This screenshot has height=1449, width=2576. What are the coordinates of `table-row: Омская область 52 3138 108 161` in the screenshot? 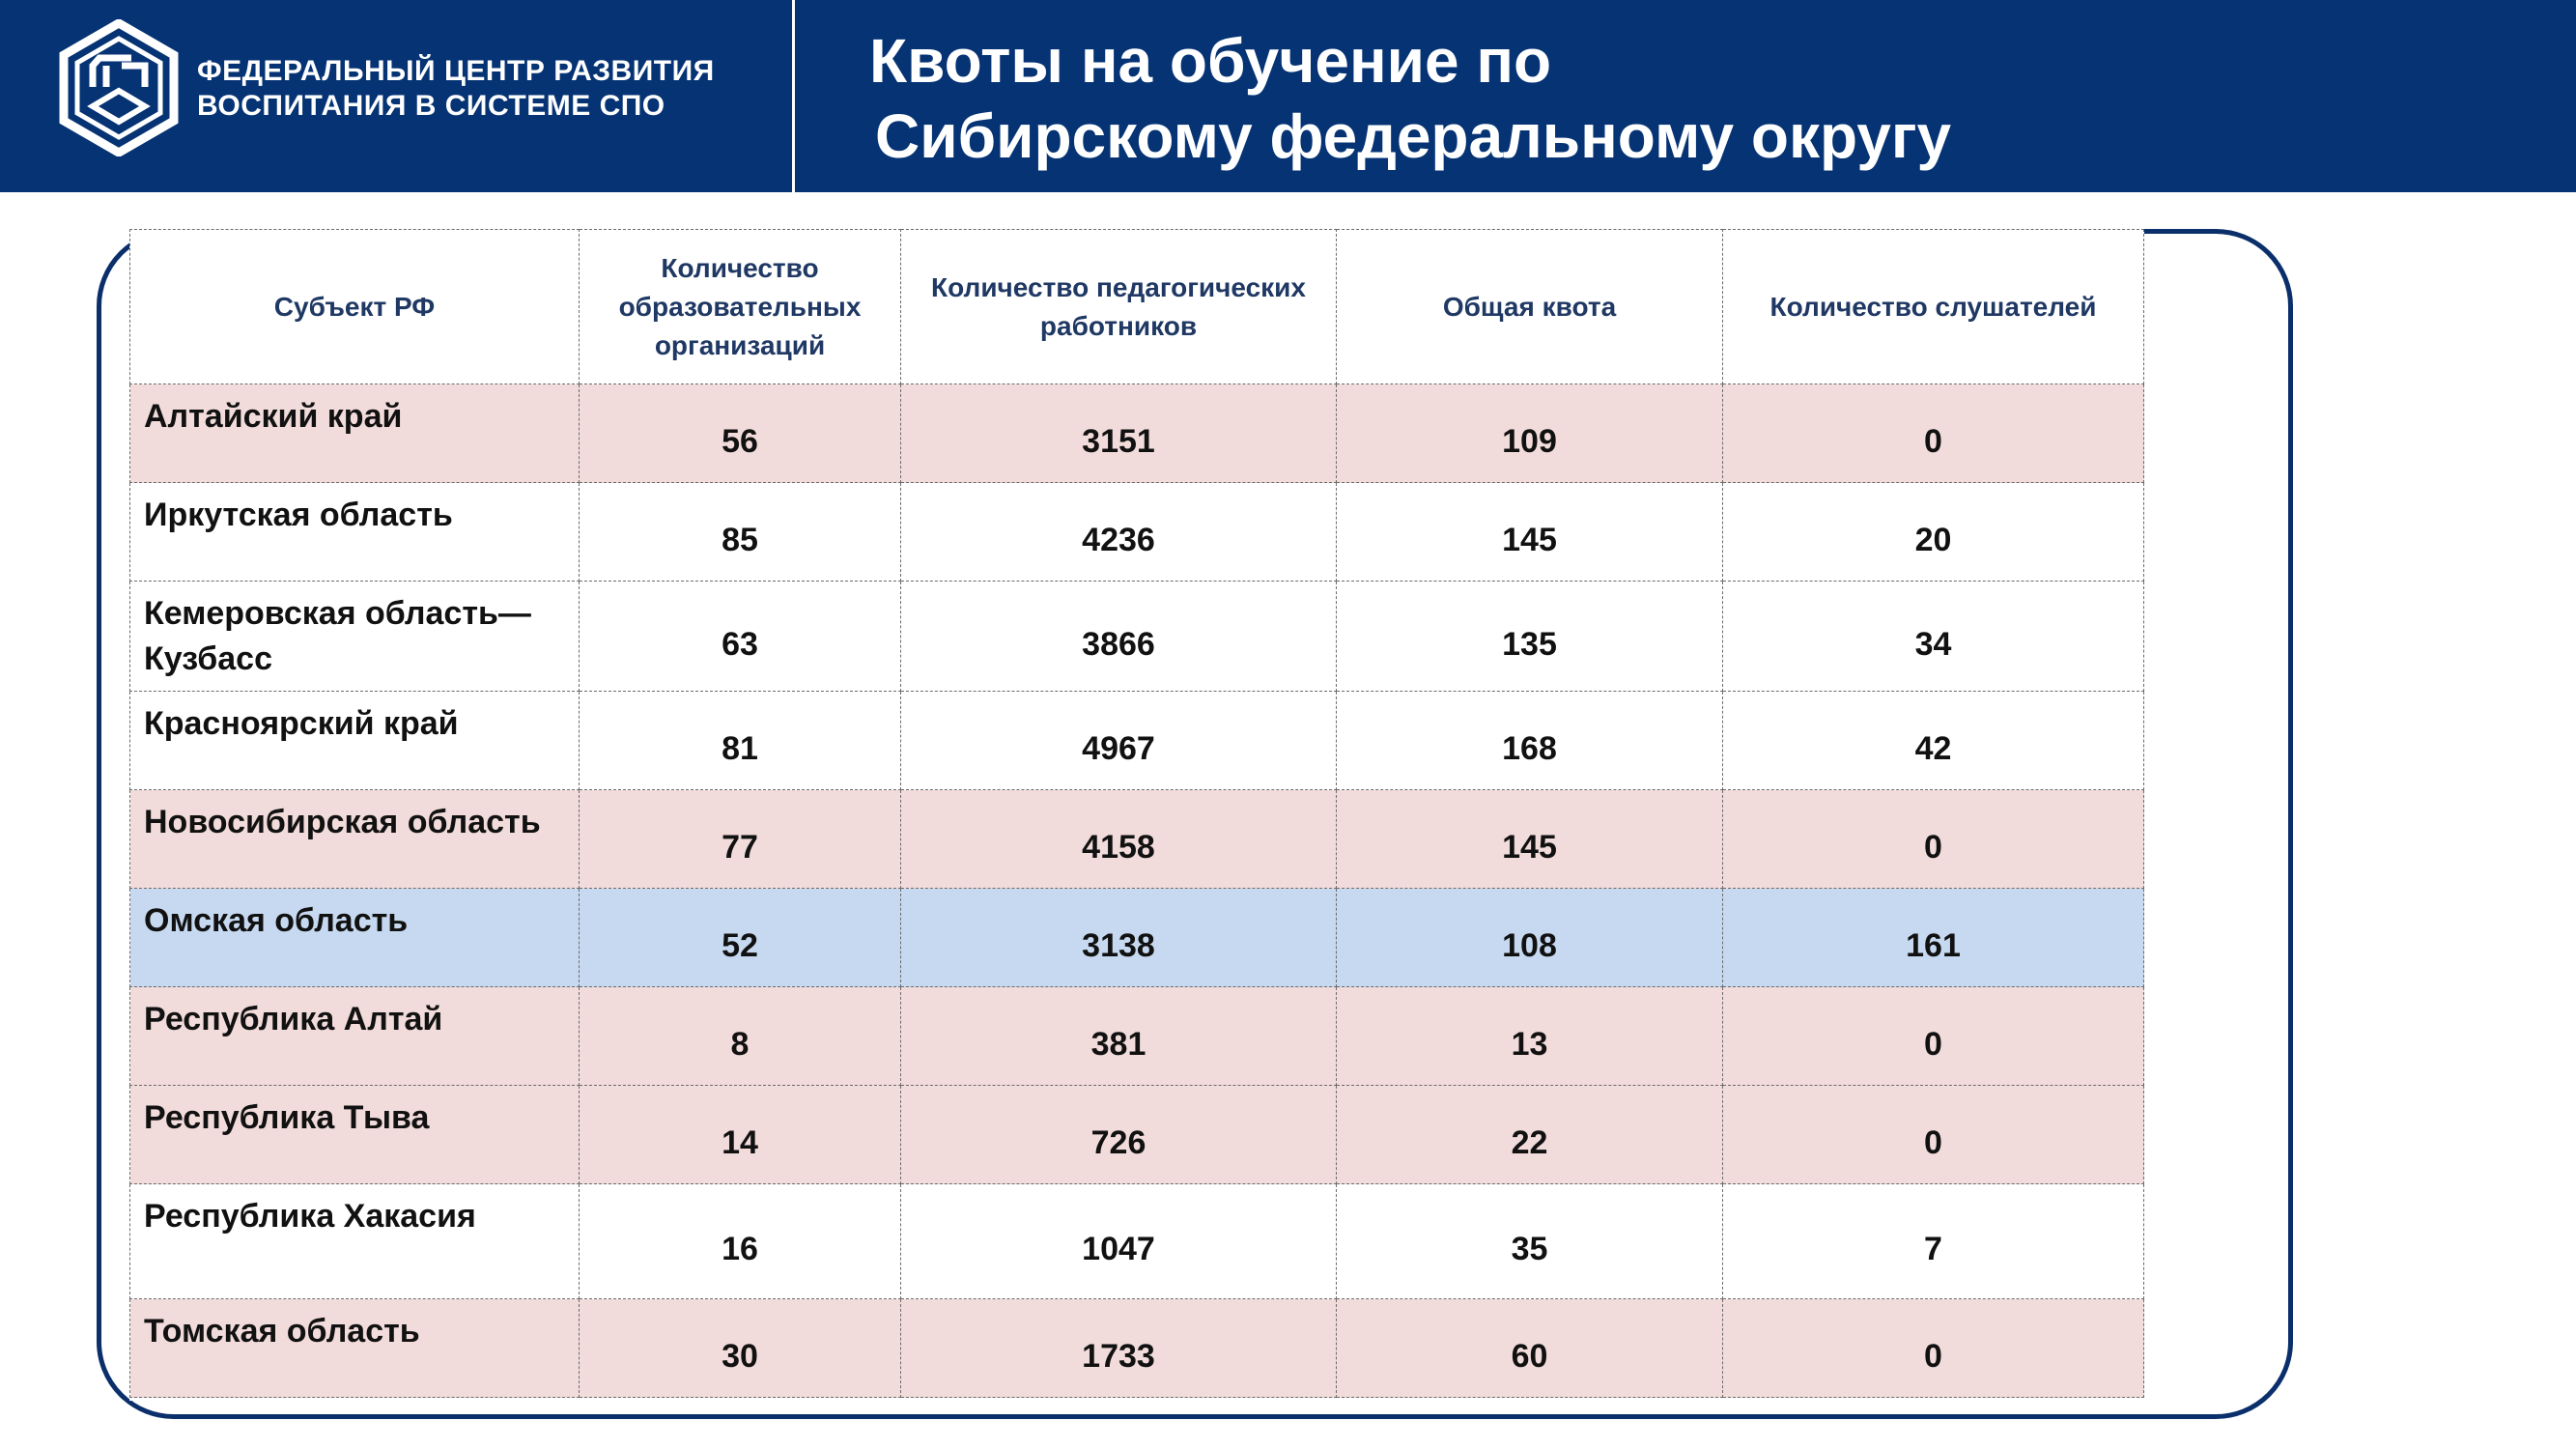 It's located at (1136, 937).